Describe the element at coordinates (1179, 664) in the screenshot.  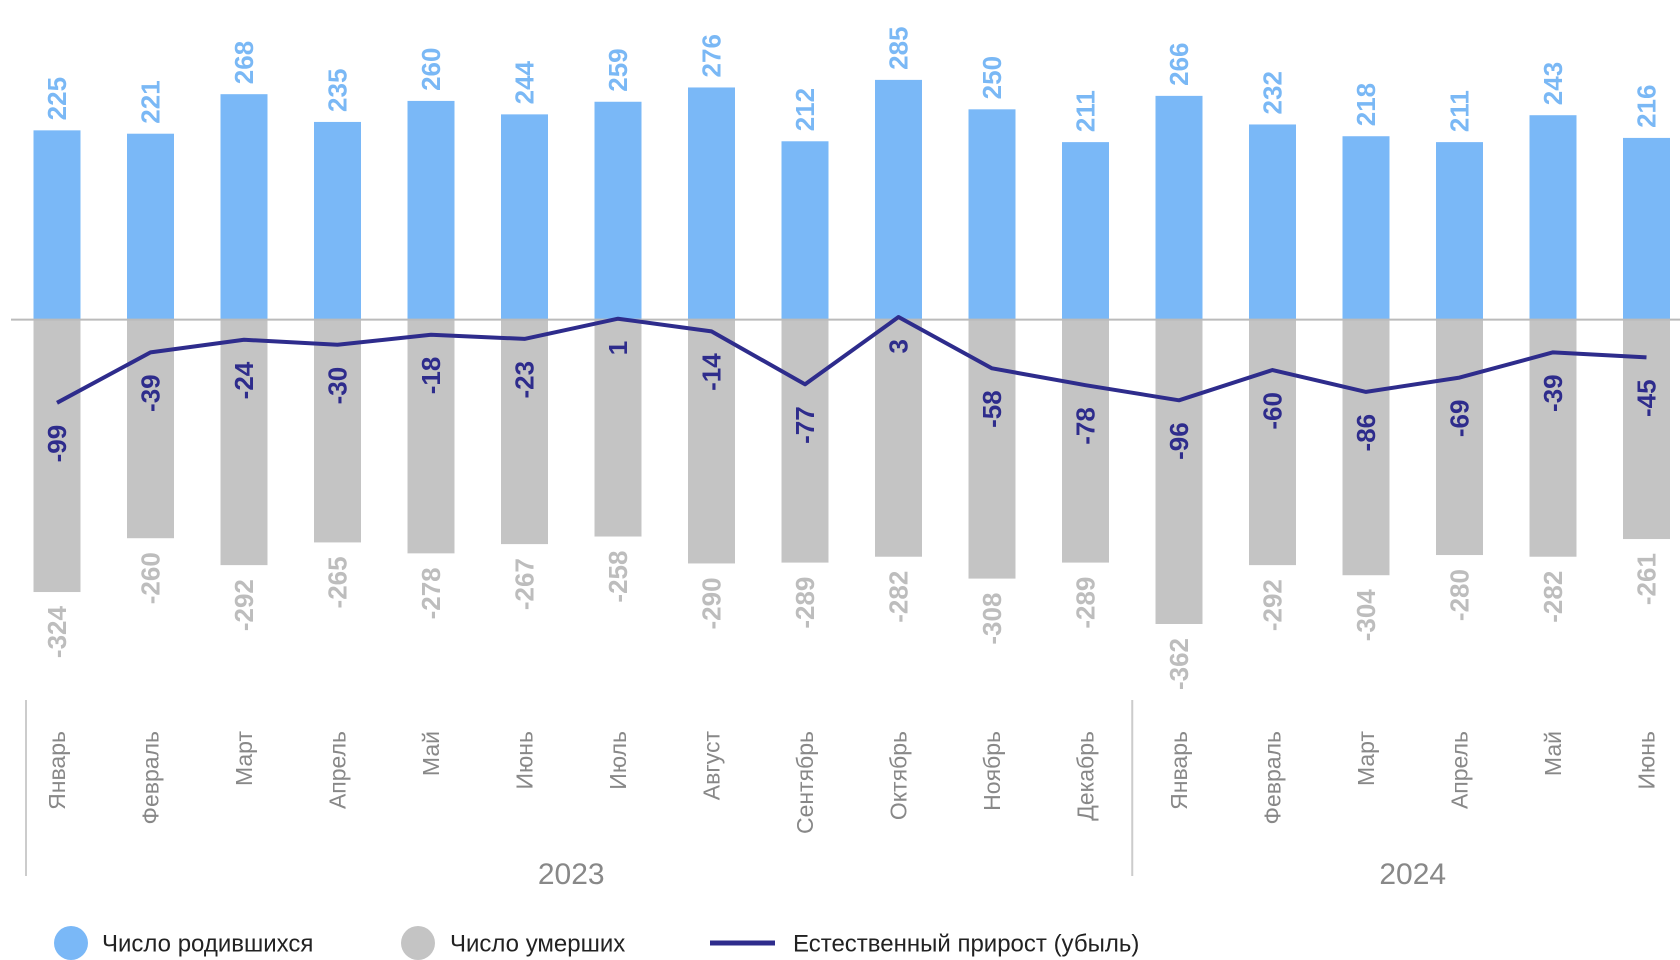
I see `value-label: -362` at that location.